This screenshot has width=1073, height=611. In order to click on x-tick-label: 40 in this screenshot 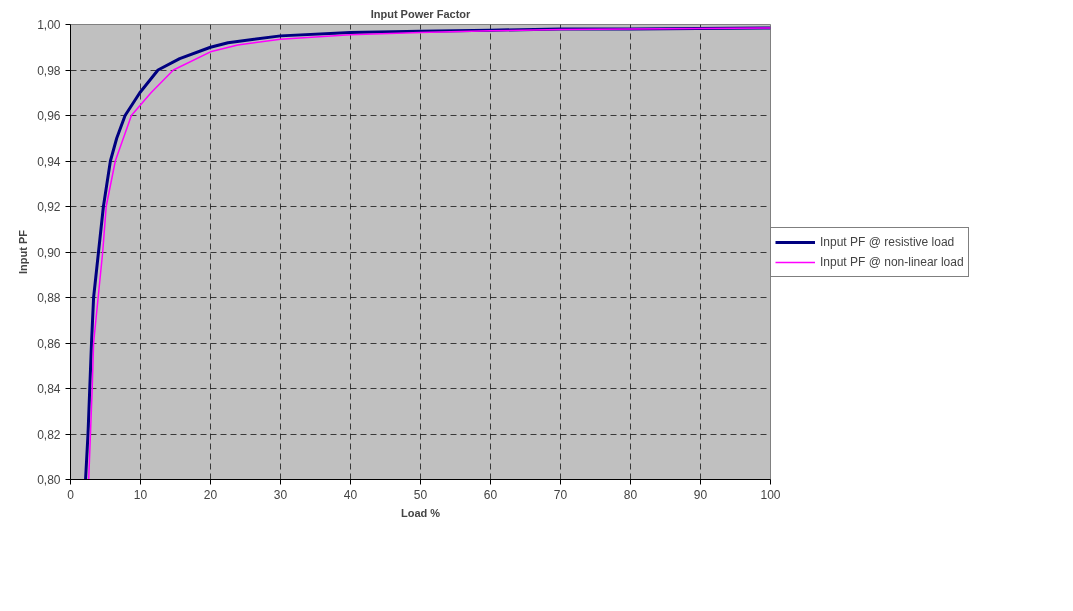, I will do `click(350, 494)`.